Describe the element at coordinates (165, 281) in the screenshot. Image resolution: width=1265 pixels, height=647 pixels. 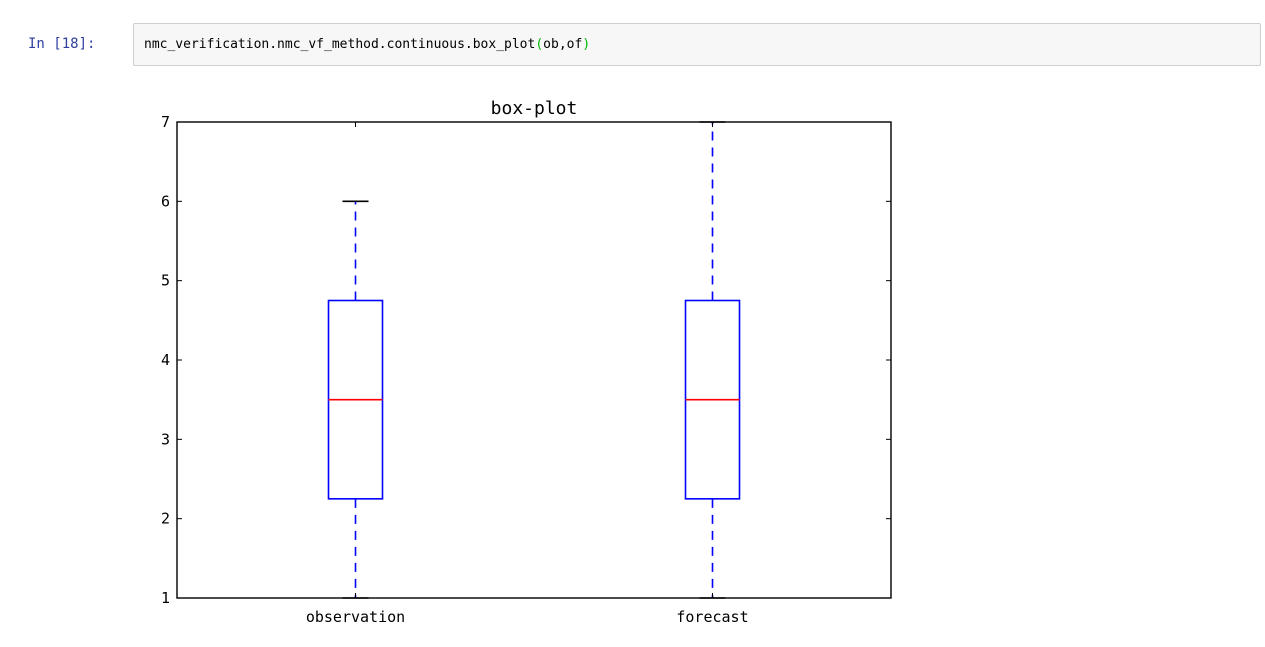
I see `y-tick-label: 5` at that location.